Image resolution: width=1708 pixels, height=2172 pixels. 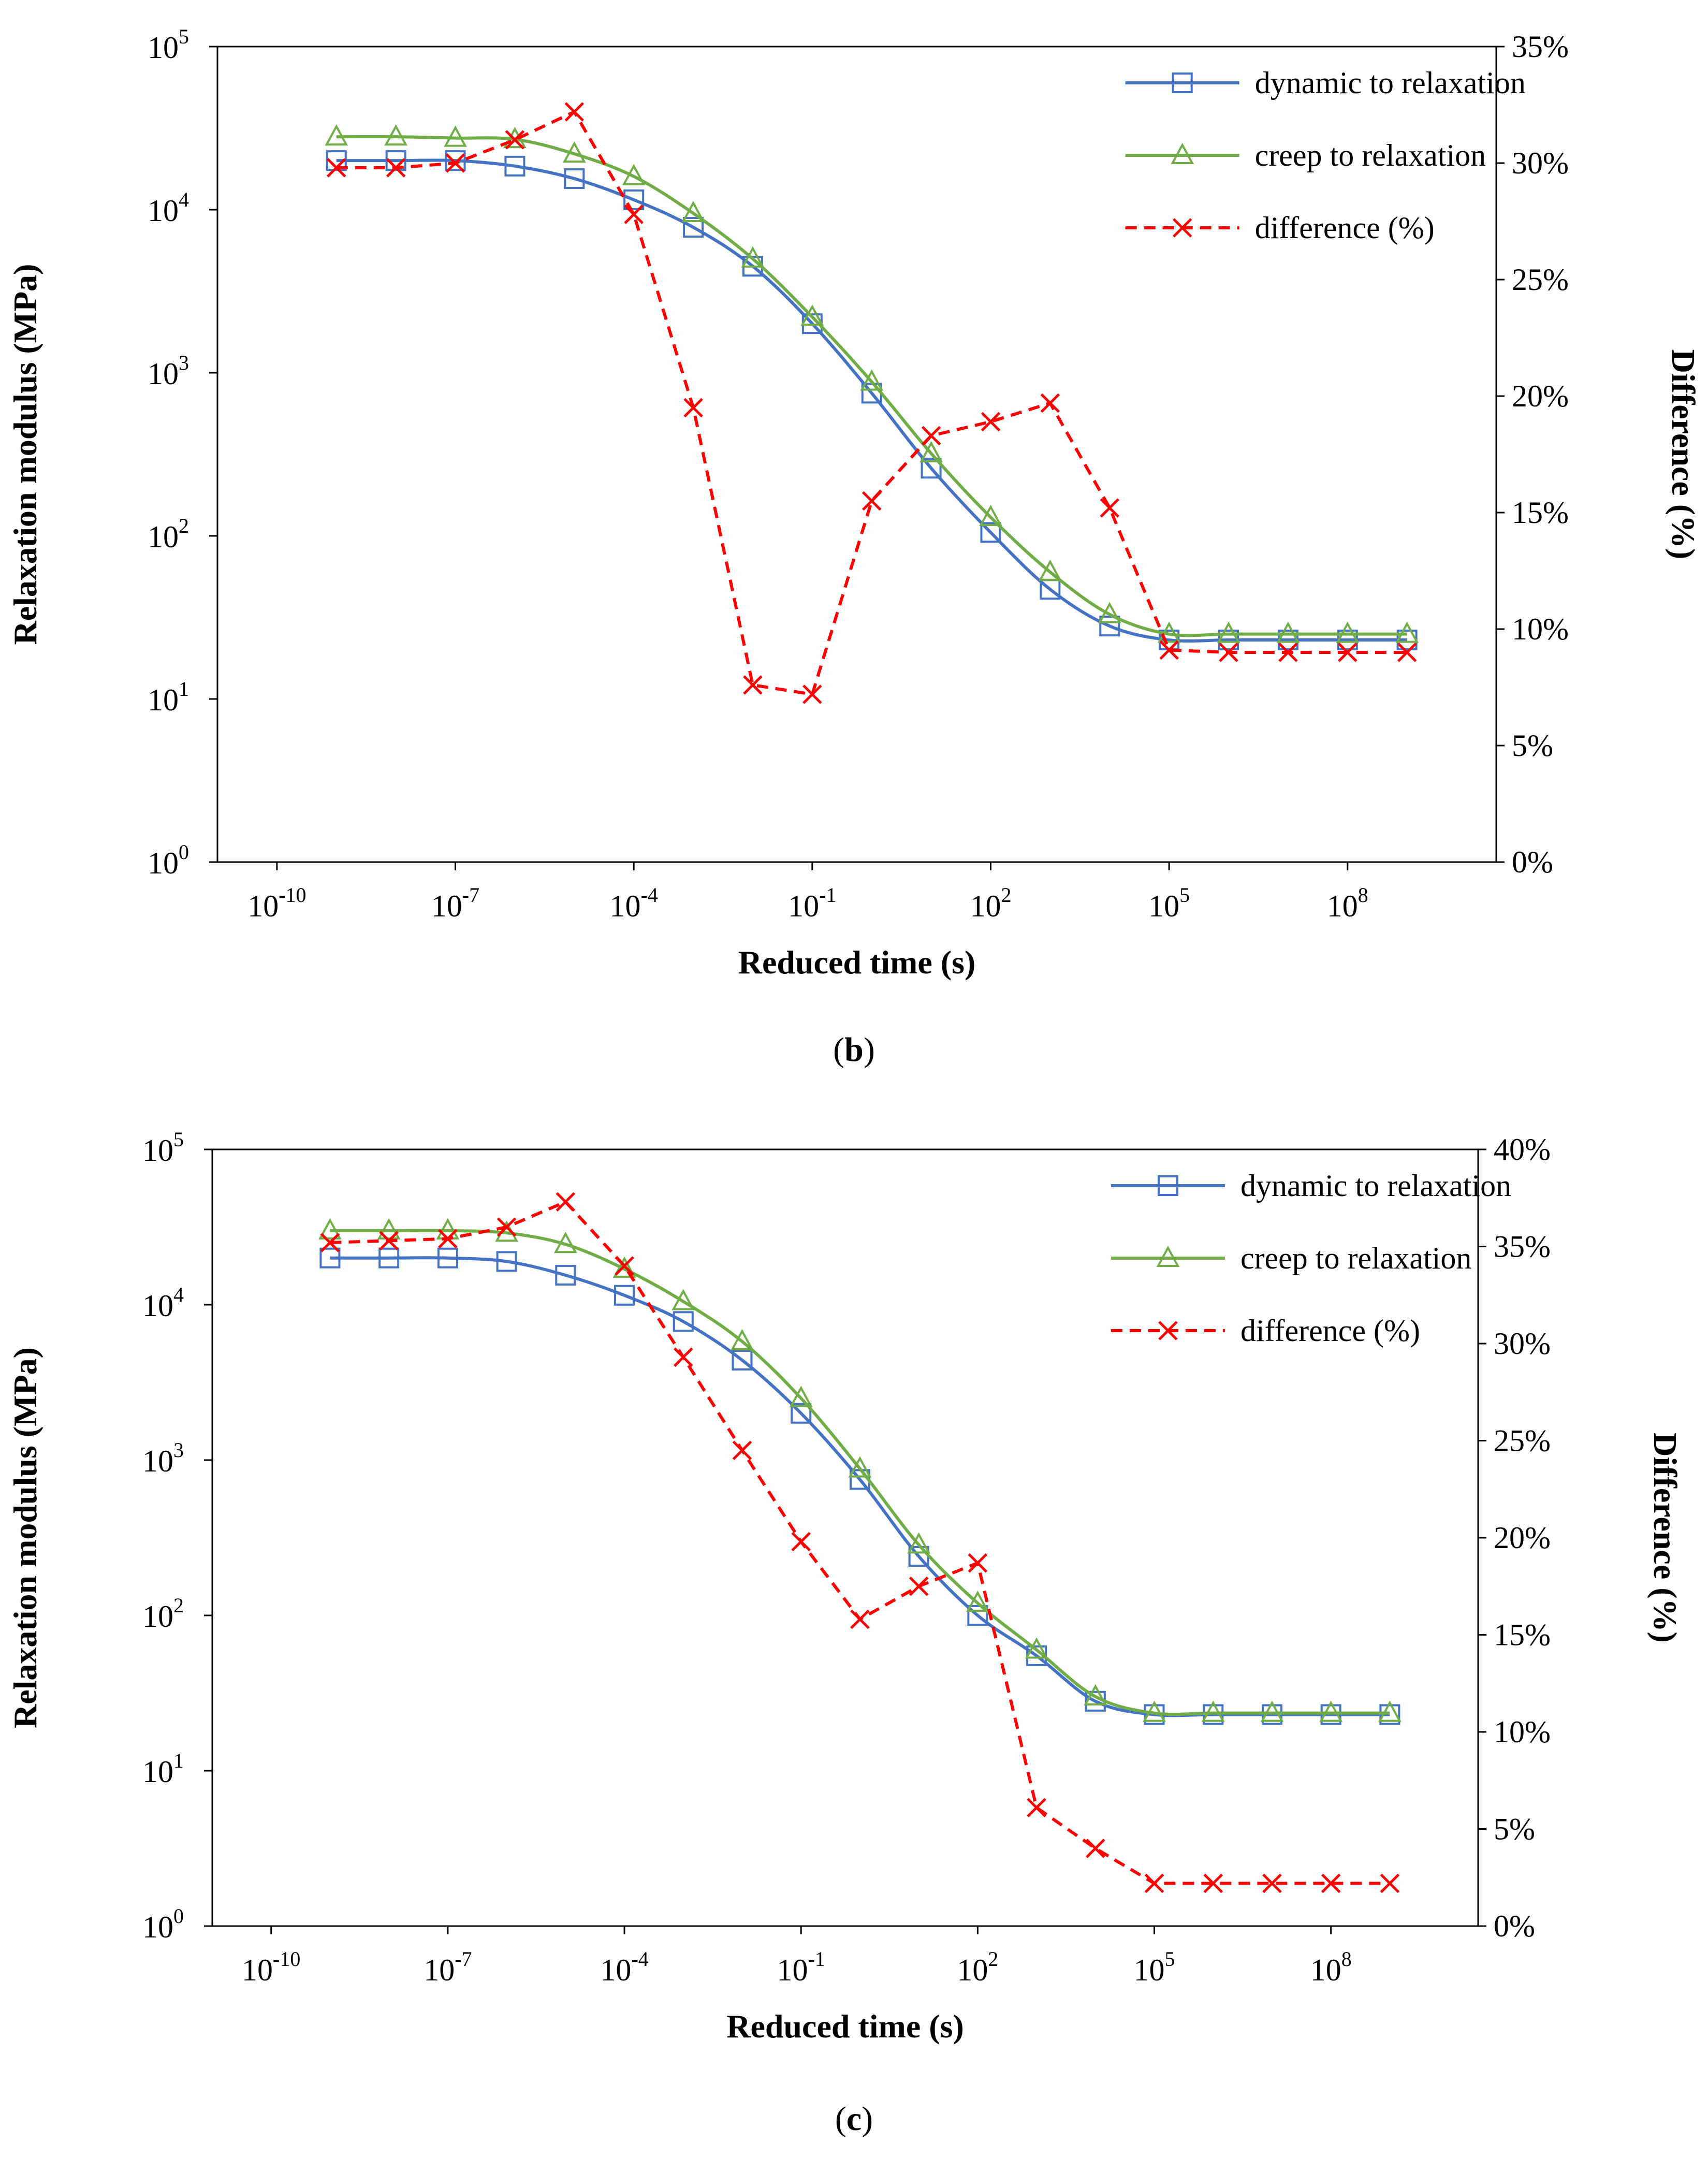 I want to click on caption-b: (b), so click(x=854, y=1050).